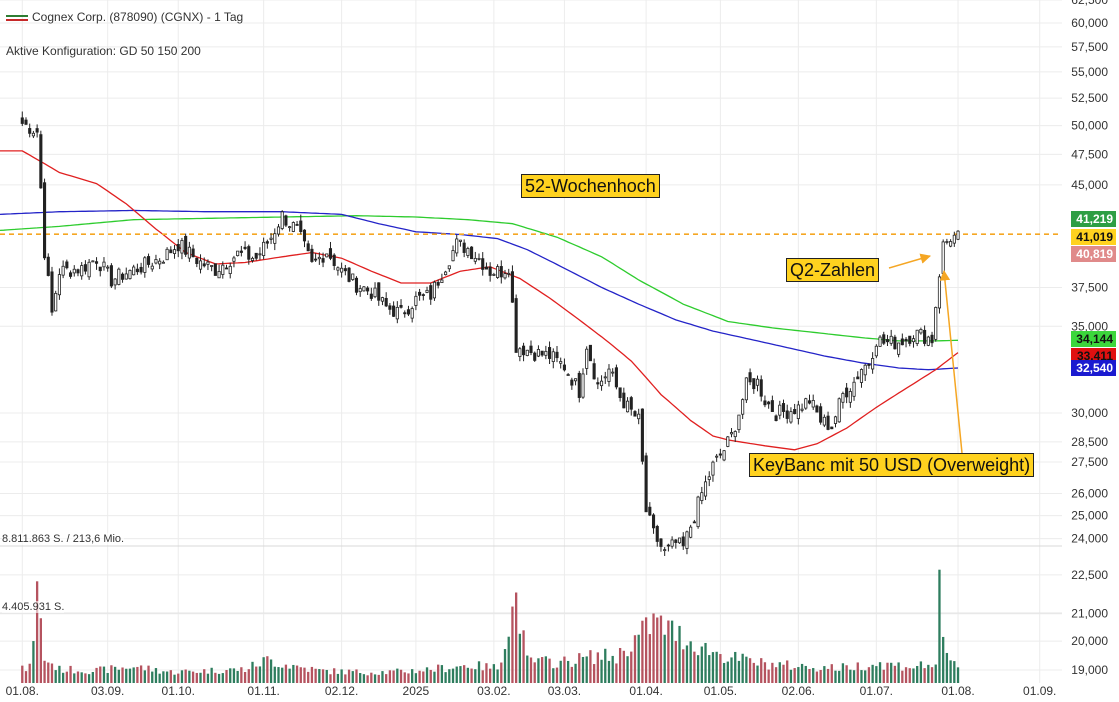 The image size is (1119, 702). What do you see at coordinates (1089, 326) in the screenshot?
I see `y-tick-label: 35,000` at bounding box center [1089, 326].